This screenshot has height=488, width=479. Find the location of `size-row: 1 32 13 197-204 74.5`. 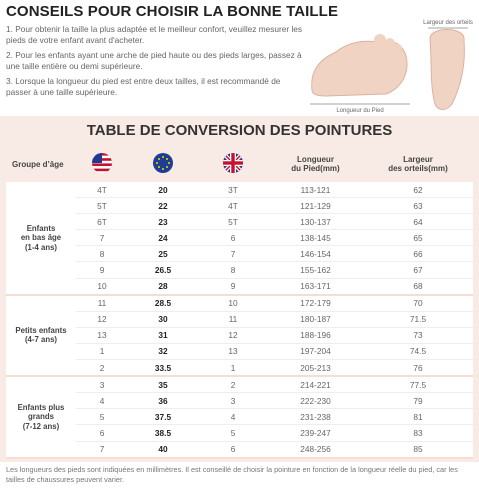

size-row: 1 32 13 197-204 74.5 is located at coordinates (239, 352).